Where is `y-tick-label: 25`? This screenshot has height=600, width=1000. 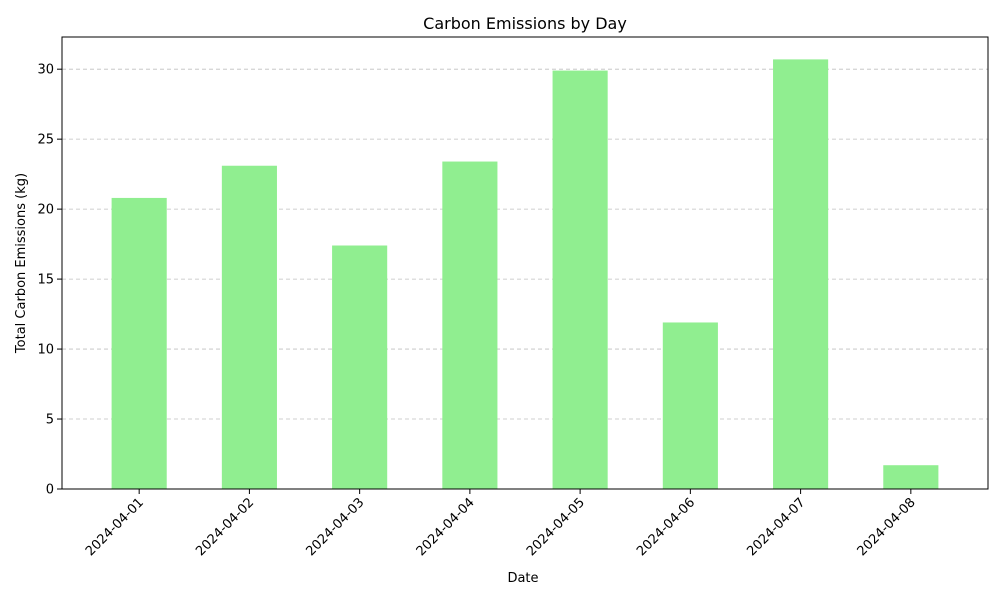 y-tick-label: 25 is located at coordinates (45, 140).